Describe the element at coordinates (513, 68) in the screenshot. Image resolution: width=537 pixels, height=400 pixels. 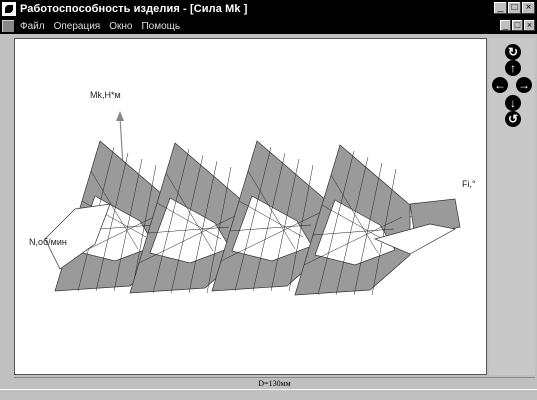
I see `arrow-up-icon: ↑` at that location.